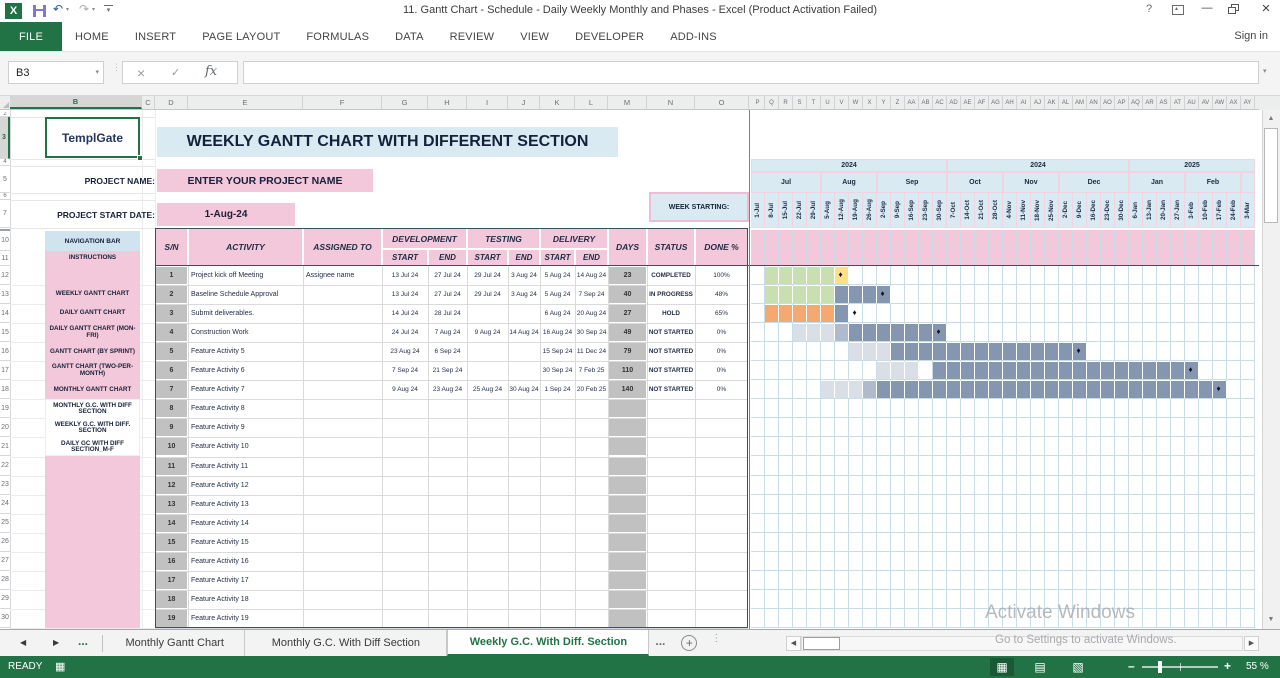  Describe the element at coordinates (800, 314) in the screenshot. I see `gantt-bar-segment-orange` at that location.